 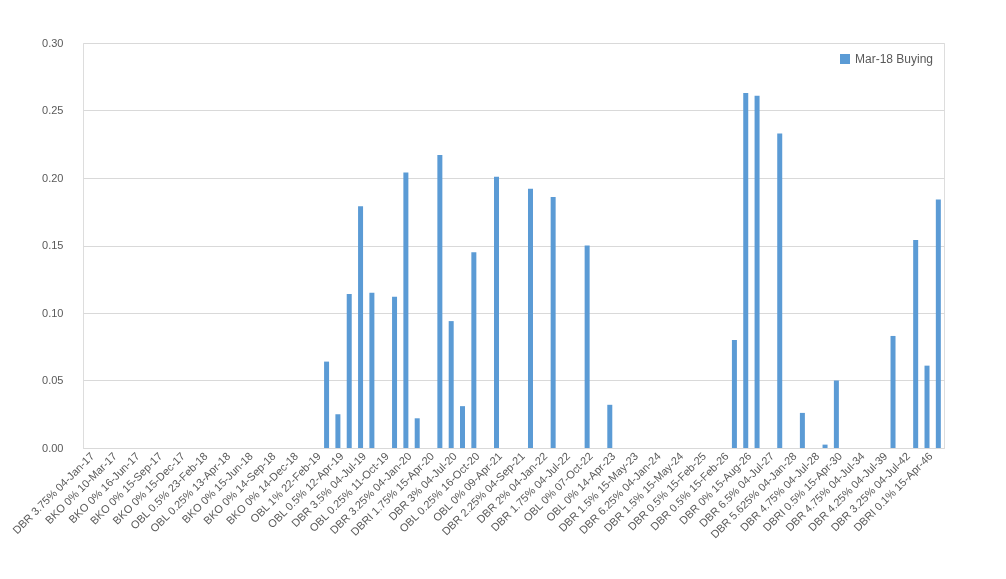 I want to click on y-tick-label: 0.15, so click(x=53, y=245).